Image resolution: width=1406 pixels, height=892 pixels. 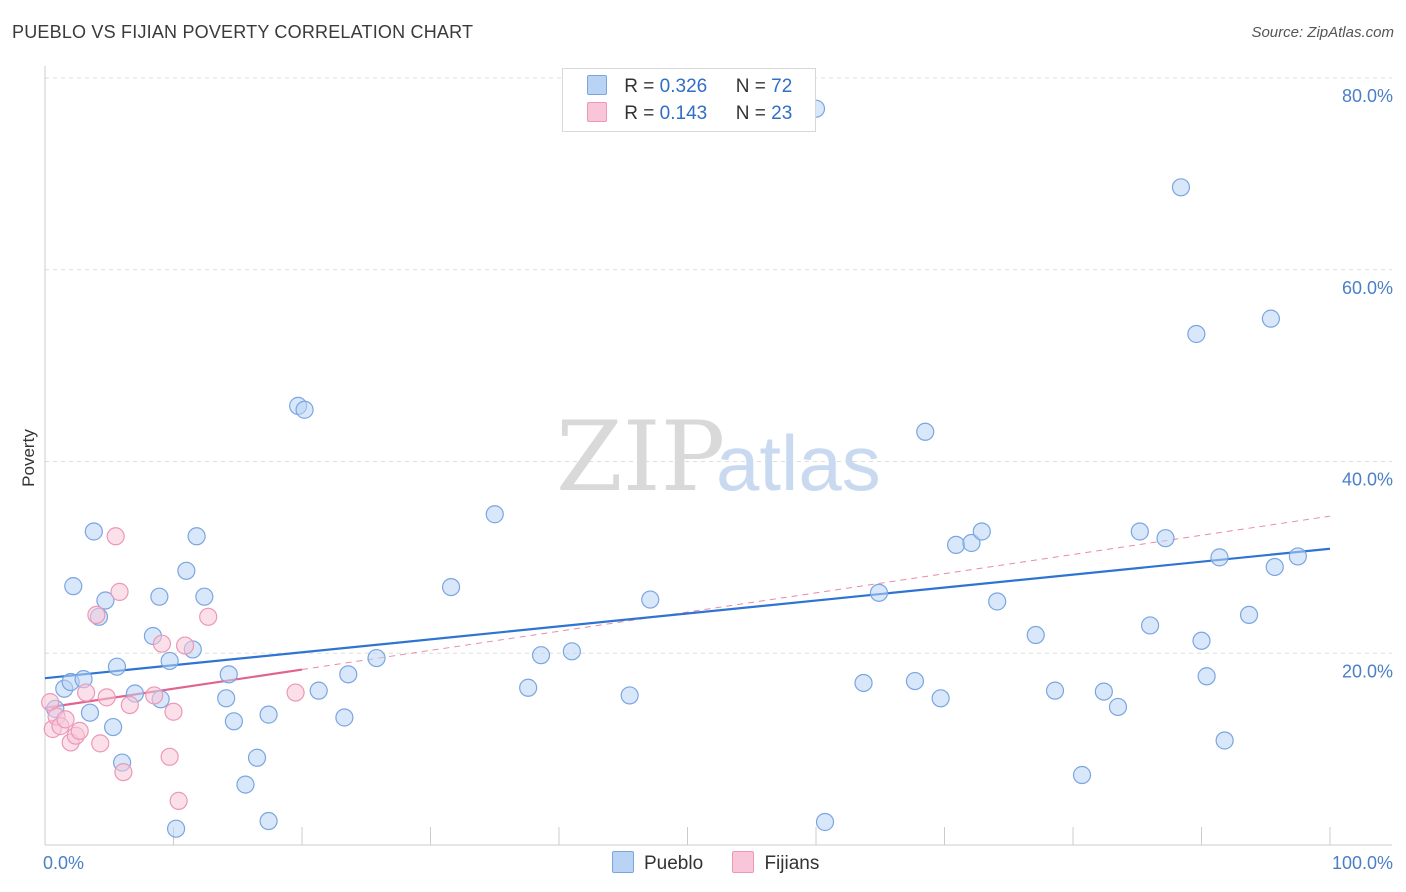 I want to click on legend-item-pueblo: Pueblo, so click(x=657, y=863).